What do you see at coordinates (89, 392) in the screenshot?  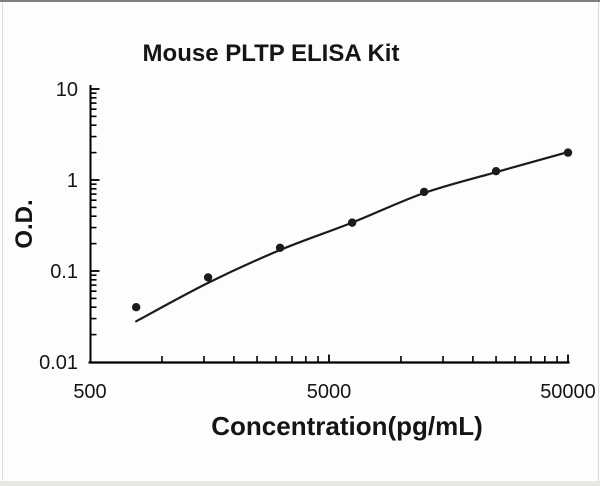 I see `x-tick-label: 500` at bounding box center [89, 392].